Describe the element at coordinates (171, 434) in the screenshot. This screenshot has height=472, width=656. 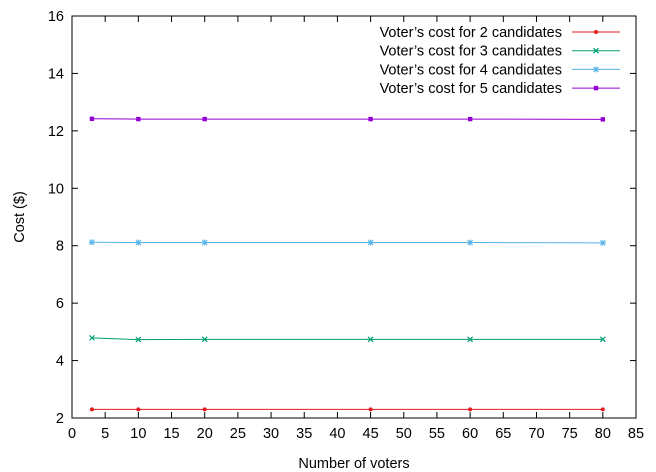
I see `x-tick-label: 15` at that location.